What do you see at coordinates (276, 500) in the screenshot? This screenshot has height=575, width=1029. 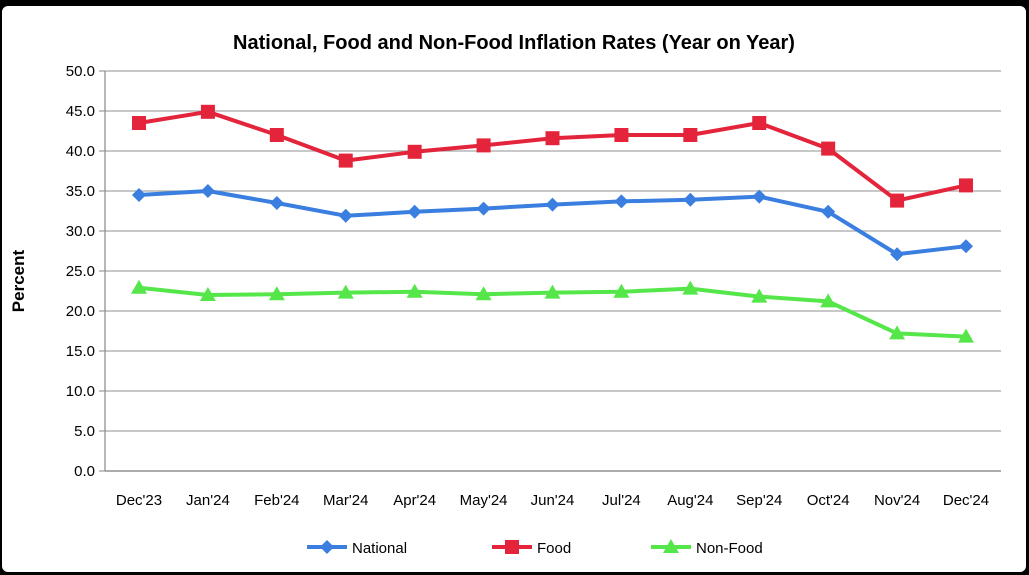 I see `x-tick-label: Feb'24` at bounding box center [276, 500].